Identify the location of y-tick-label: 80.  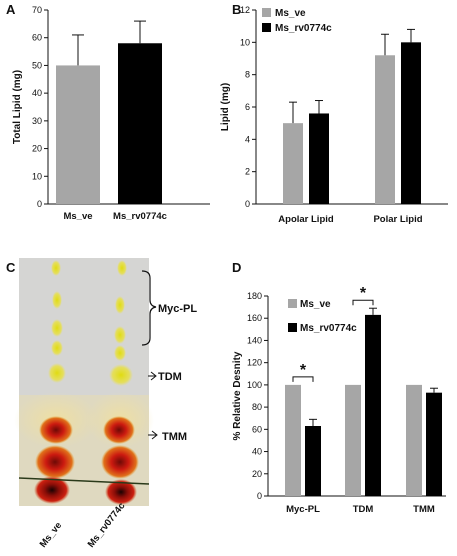
(257, 407).